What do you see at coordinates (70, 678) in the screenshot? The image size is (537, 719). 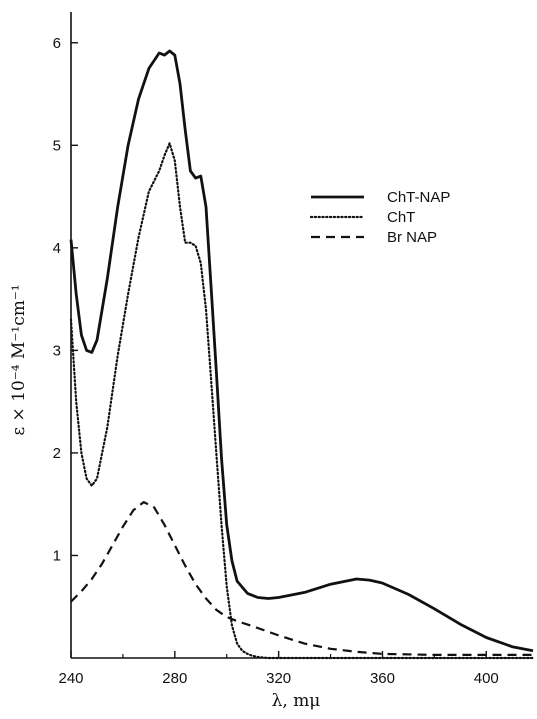 I see `x-tick-label: 240` at bounding box center [70, 678].